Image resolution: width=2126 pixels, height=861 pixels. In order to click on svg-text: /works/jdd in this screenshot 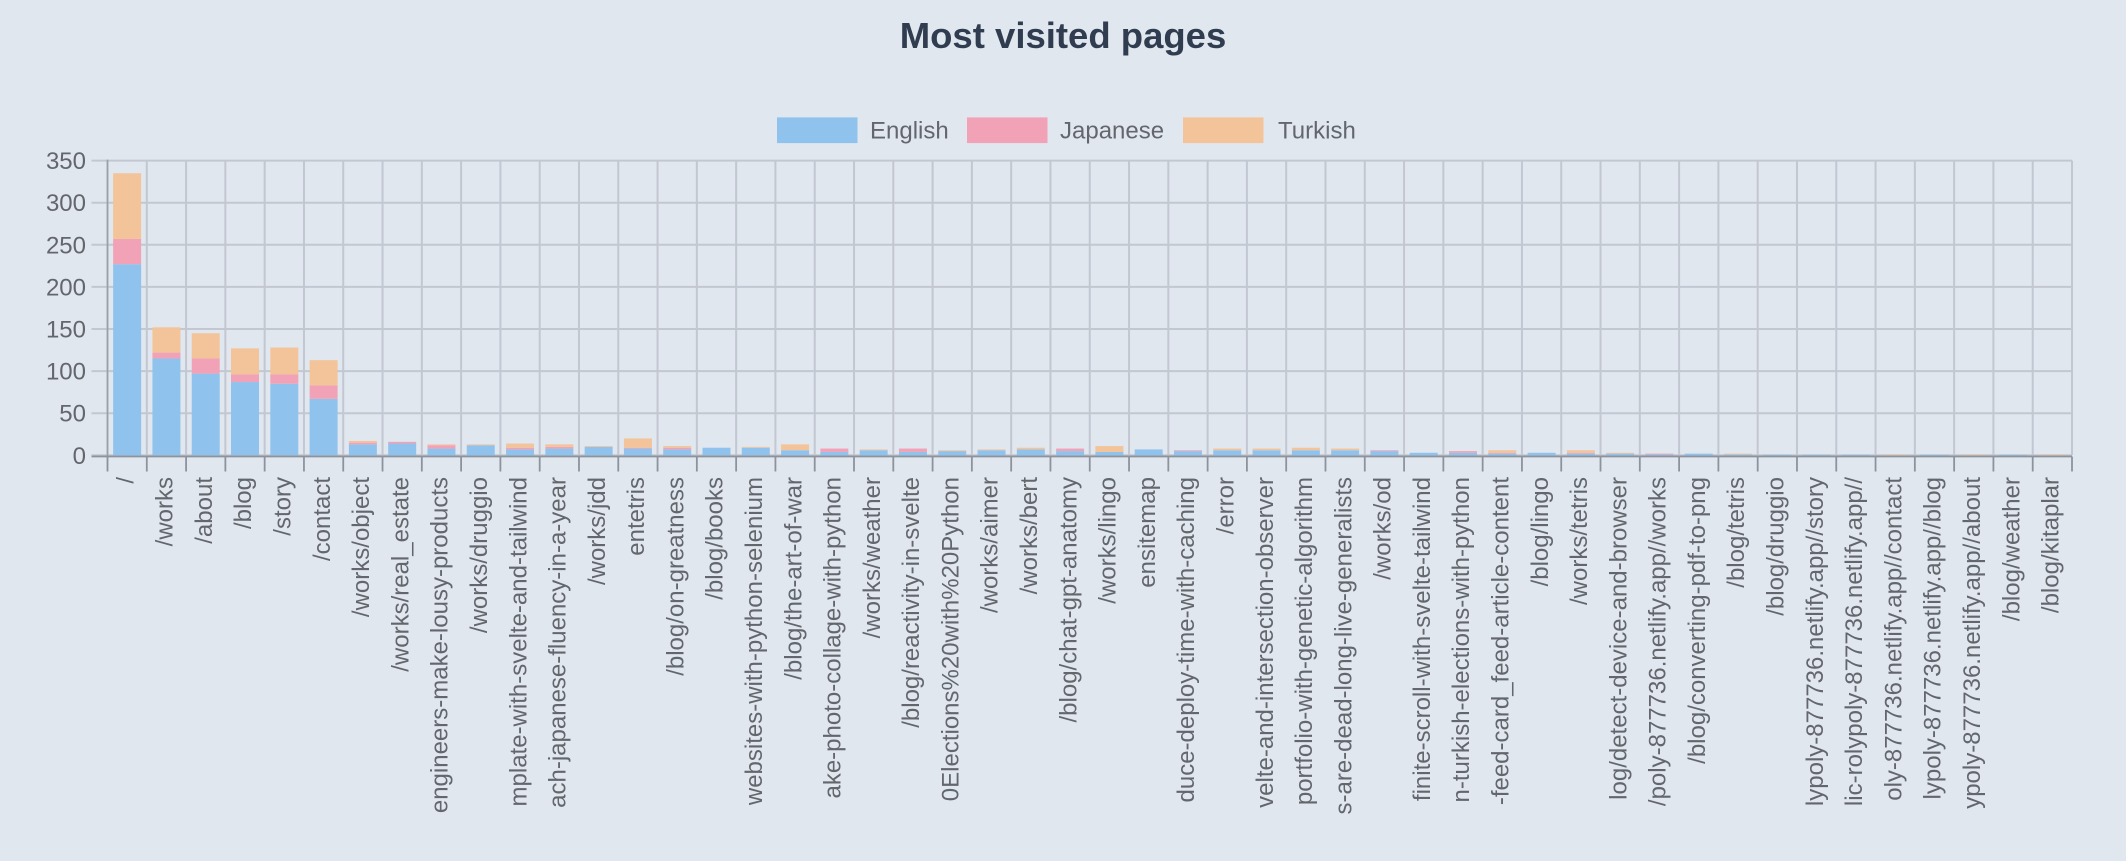, I will do `click(597, 531)`.